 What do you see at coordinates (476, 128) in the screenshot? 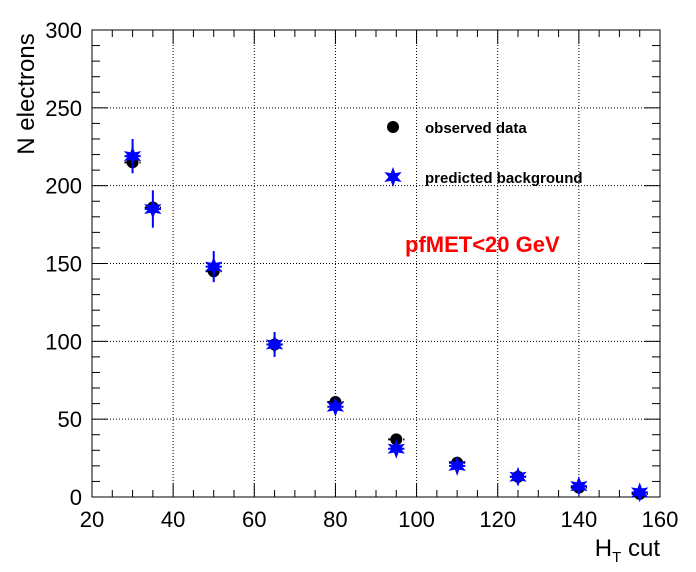
I see `legend-label-observed-data: observed data` at bounding box center [476, 128].